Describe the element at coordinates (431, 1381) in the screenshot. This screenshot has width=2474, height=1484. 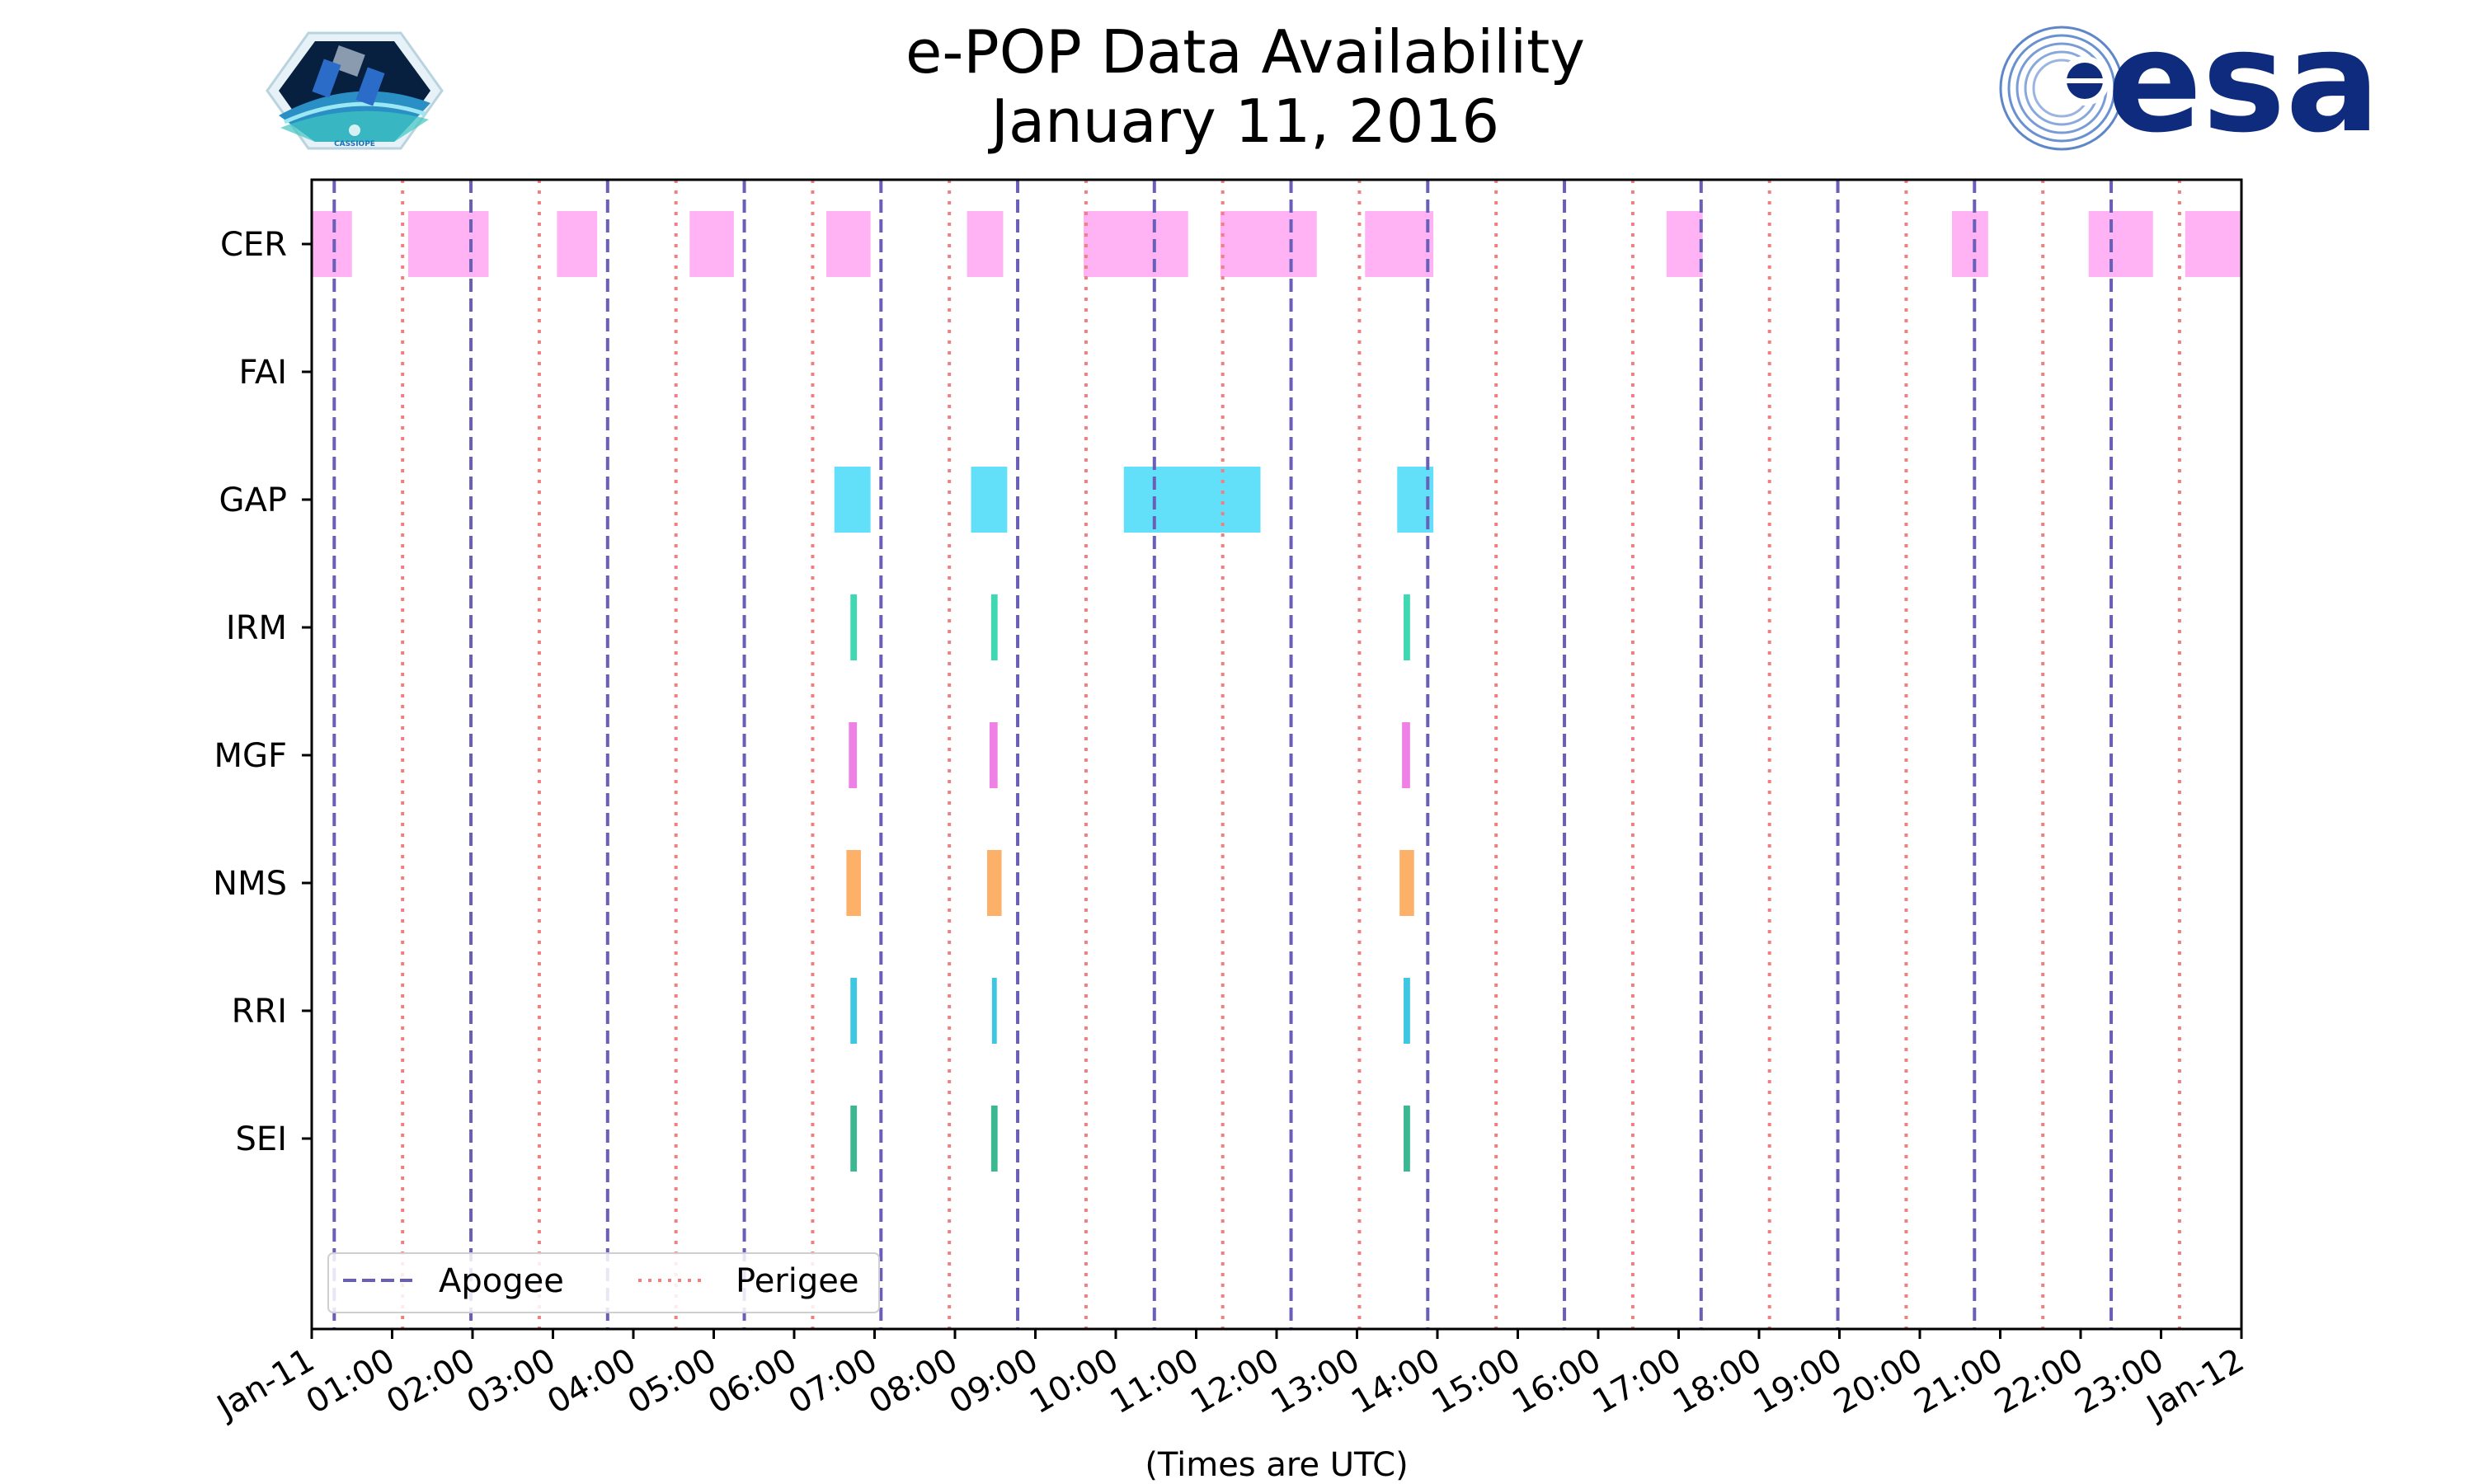
I see `x-tick-label-2: 02:00` at that location.